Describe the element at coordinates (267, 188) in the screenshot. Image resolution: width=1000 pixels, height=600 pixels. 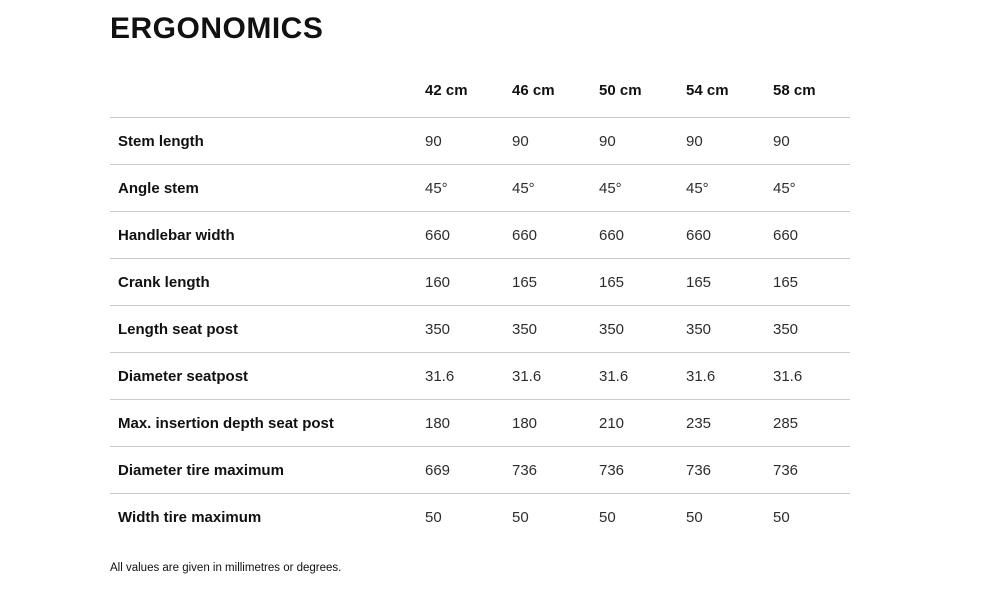
I see `row-label: Angle stem` at that location.